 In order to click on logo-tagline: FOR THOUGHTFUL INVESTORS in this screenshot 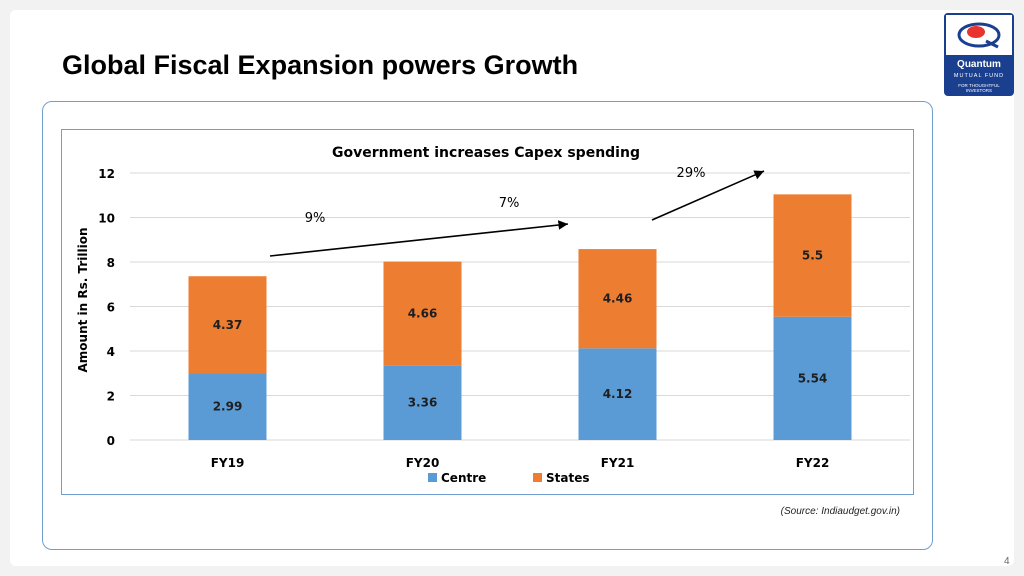, I will do `click(979, 88)`.